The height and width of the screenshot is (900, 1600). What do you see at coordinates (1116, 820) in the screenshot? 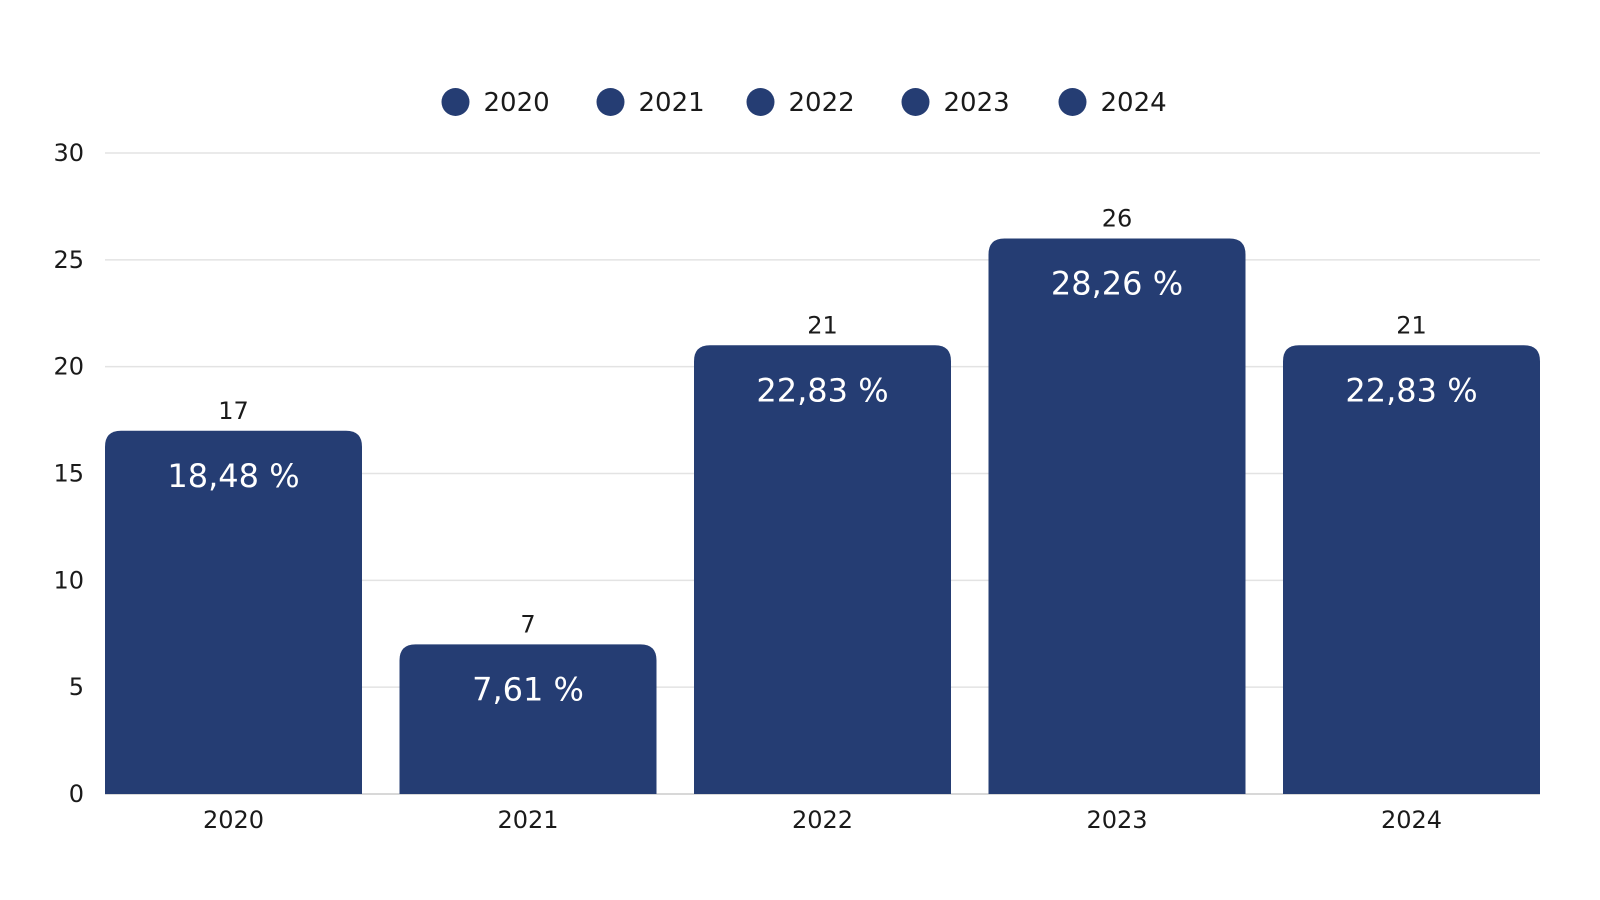
I see `x-tick-label: 2023` at bounding box center [1116, 820].